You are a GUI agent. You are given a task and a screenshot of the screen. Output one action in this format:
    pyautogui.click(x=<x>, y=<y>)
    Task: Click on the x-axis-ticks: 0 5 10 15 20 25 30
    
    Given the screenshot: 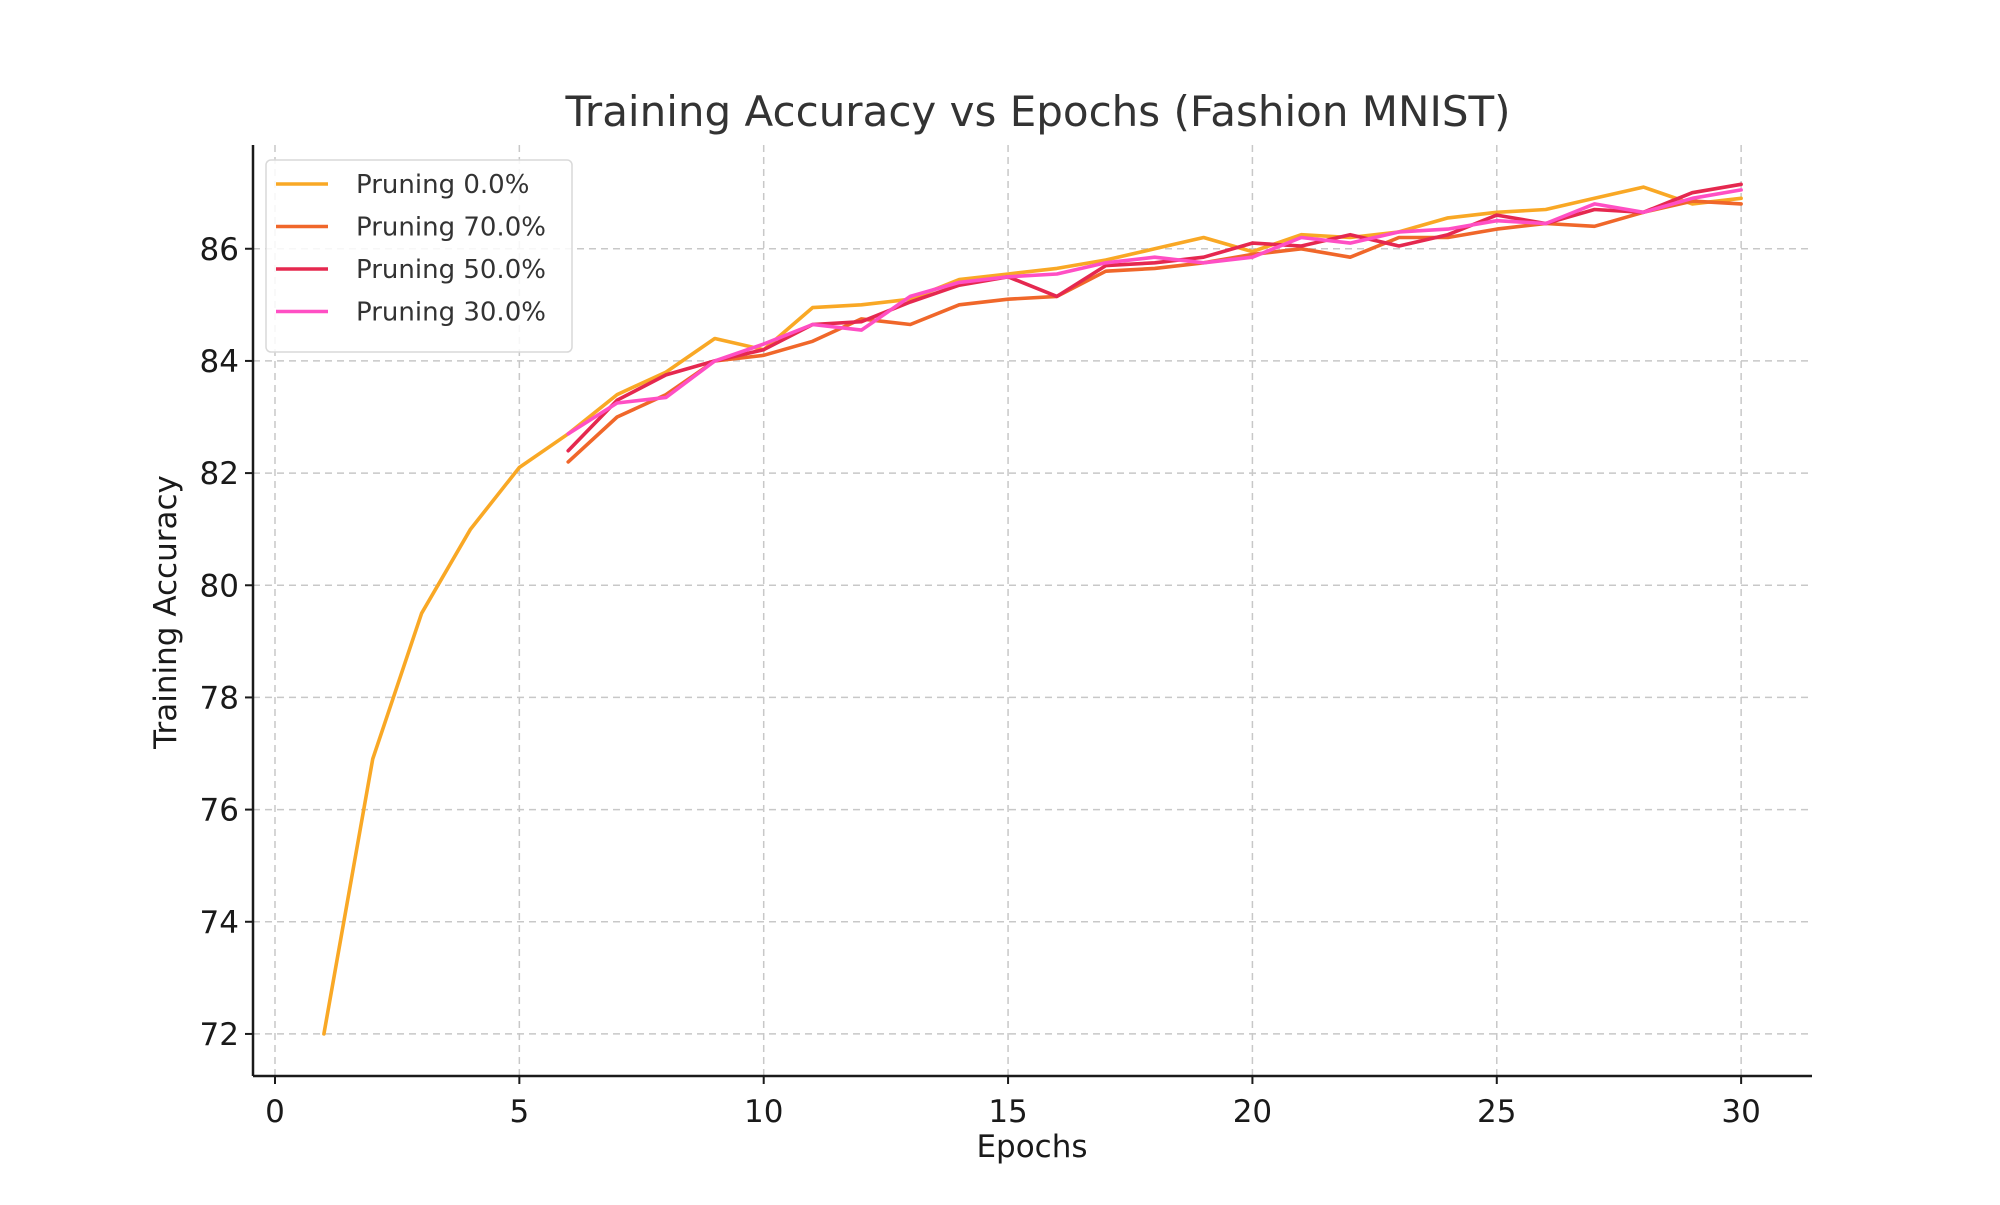 What is the action you would take?
    pyautogui.click(x=1013, y=1103)
    